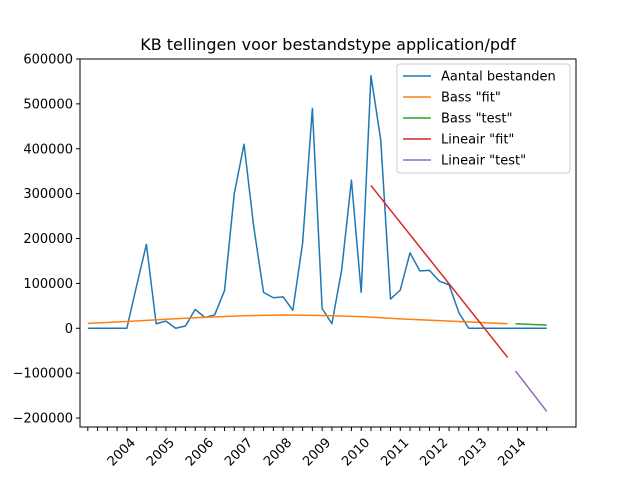  What do you see at coordinates (483, 161) in the screenshot?
I see `legend-label-4: Lineair "test"` at bounding box center [483, 161].